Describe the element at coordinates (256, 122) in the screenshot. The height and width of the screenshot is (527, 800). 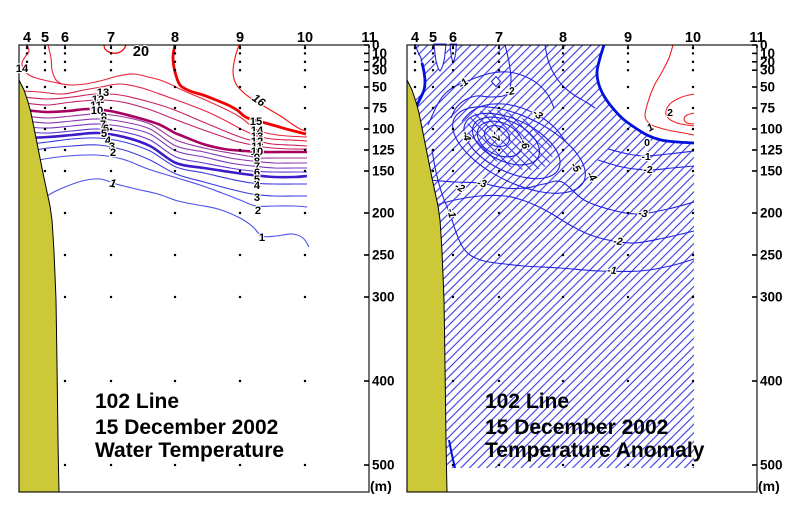
I see `svg-text: 15` at that location.